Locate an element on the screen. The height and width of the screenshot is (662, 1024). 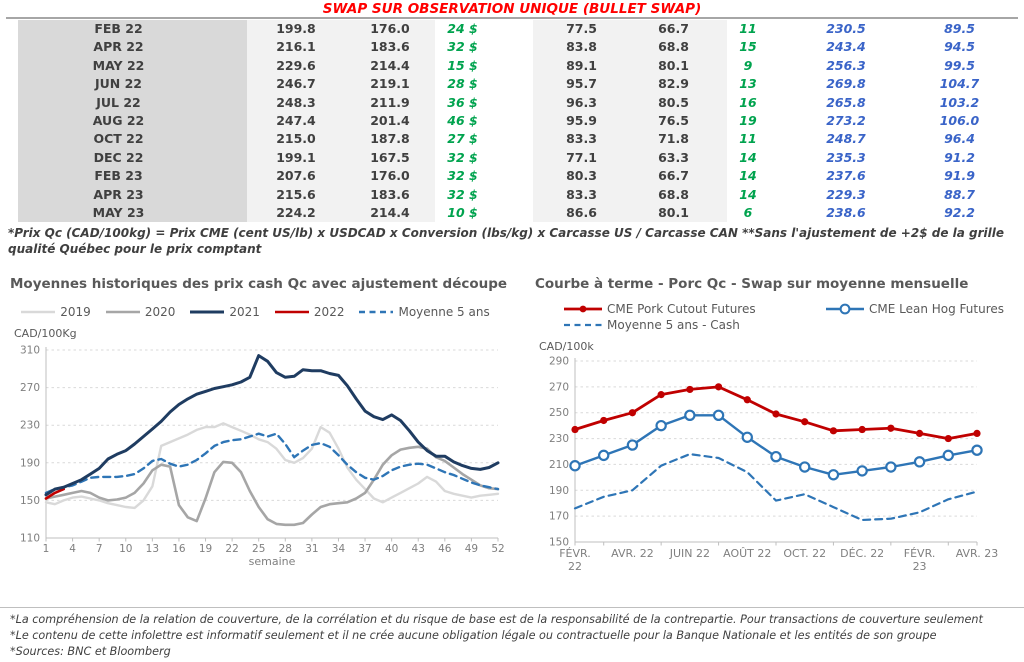
cell-prix-cme: 248.3 is located at coordinates (296, 102).